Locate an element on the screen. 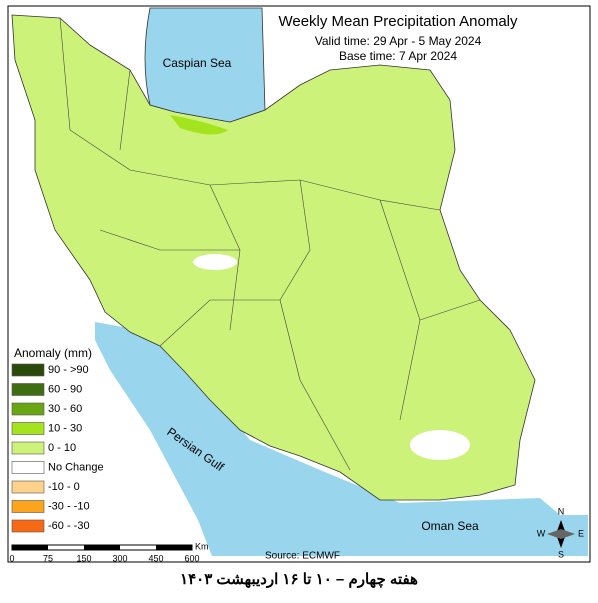 Image resolution: width=598 pixels, height=603 pixels. caspian-sea is located at coordinates (205, 65).